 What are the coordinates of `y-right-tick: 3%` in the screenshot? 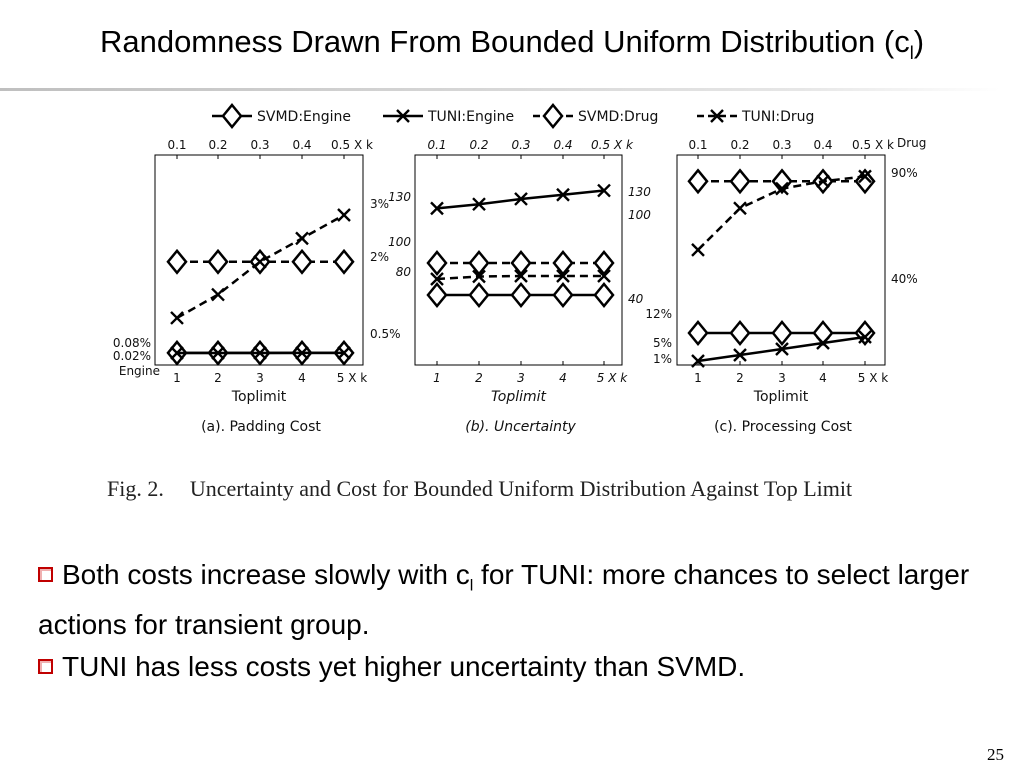 It's located at (379, 204).